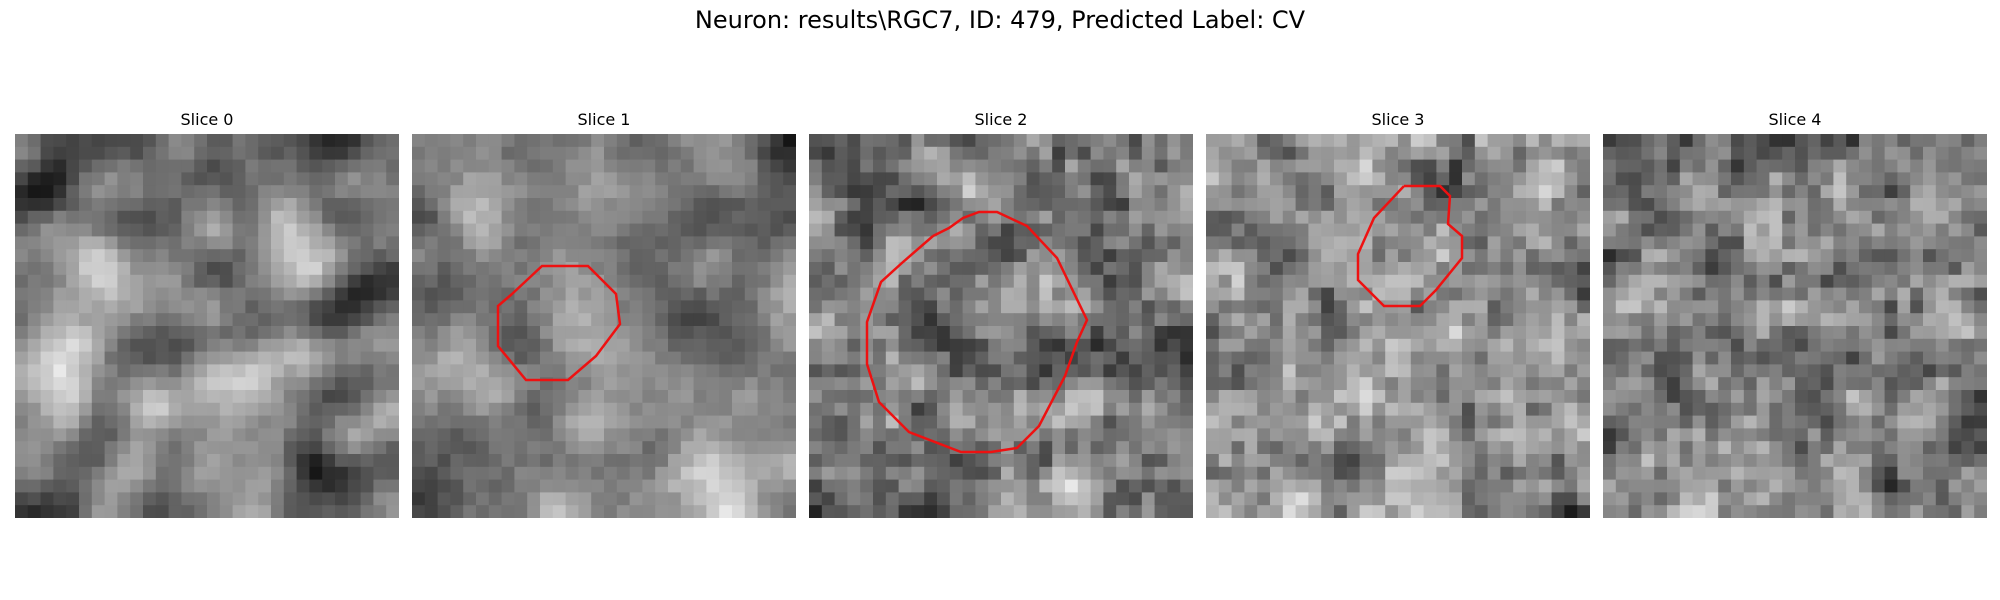  What do you see at coordinates (1001, 119) in the screenshot?
I see `slice-title: Slice 2` at bounding box center [1001, 119].